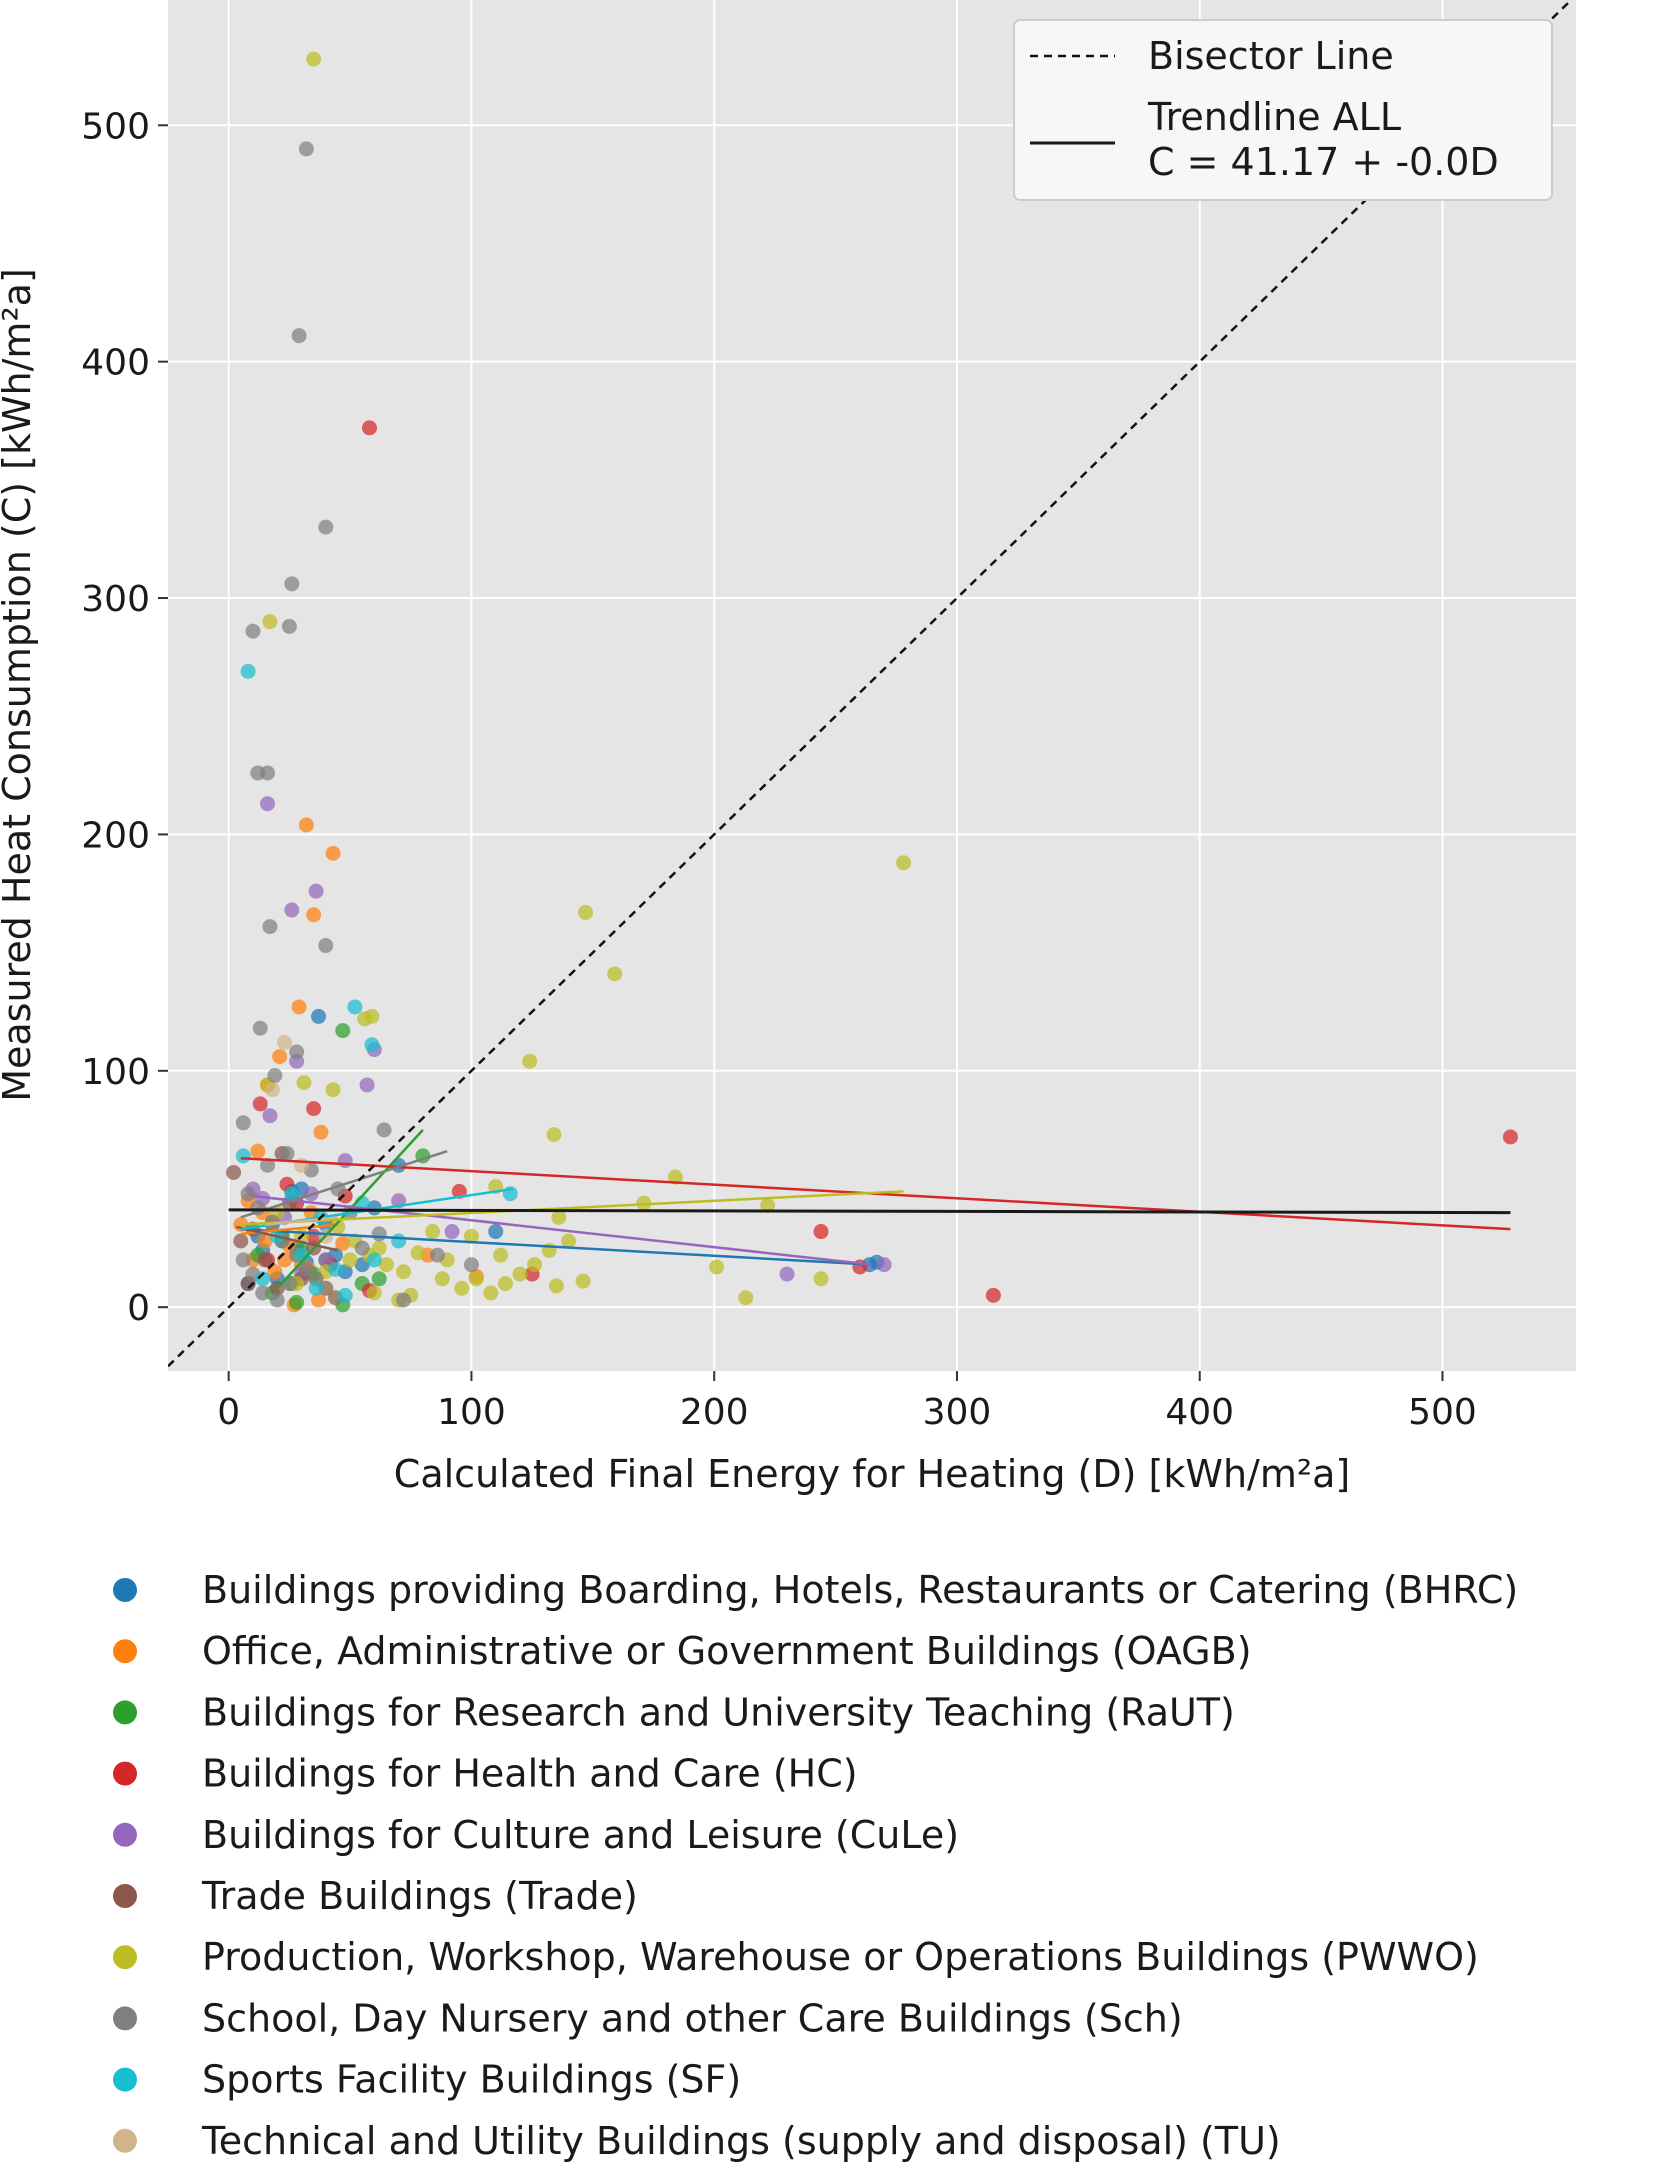 The image size is (1658, 2163). What do you see at coordinates (471, 1412) in the screenshot?
I see `x-tick-label: 100` at bounding box center [471, 1412].